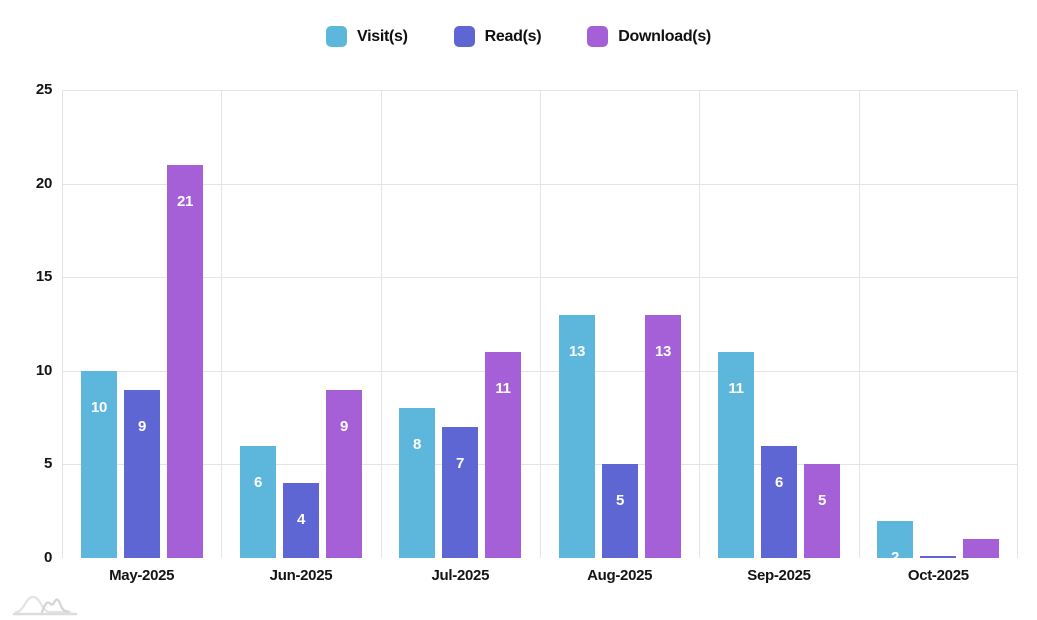  What do you see at coordinates (47, 463) in the screenshot?
I see `y-axis-tick-label: 5` at bounding box center [47, 463].